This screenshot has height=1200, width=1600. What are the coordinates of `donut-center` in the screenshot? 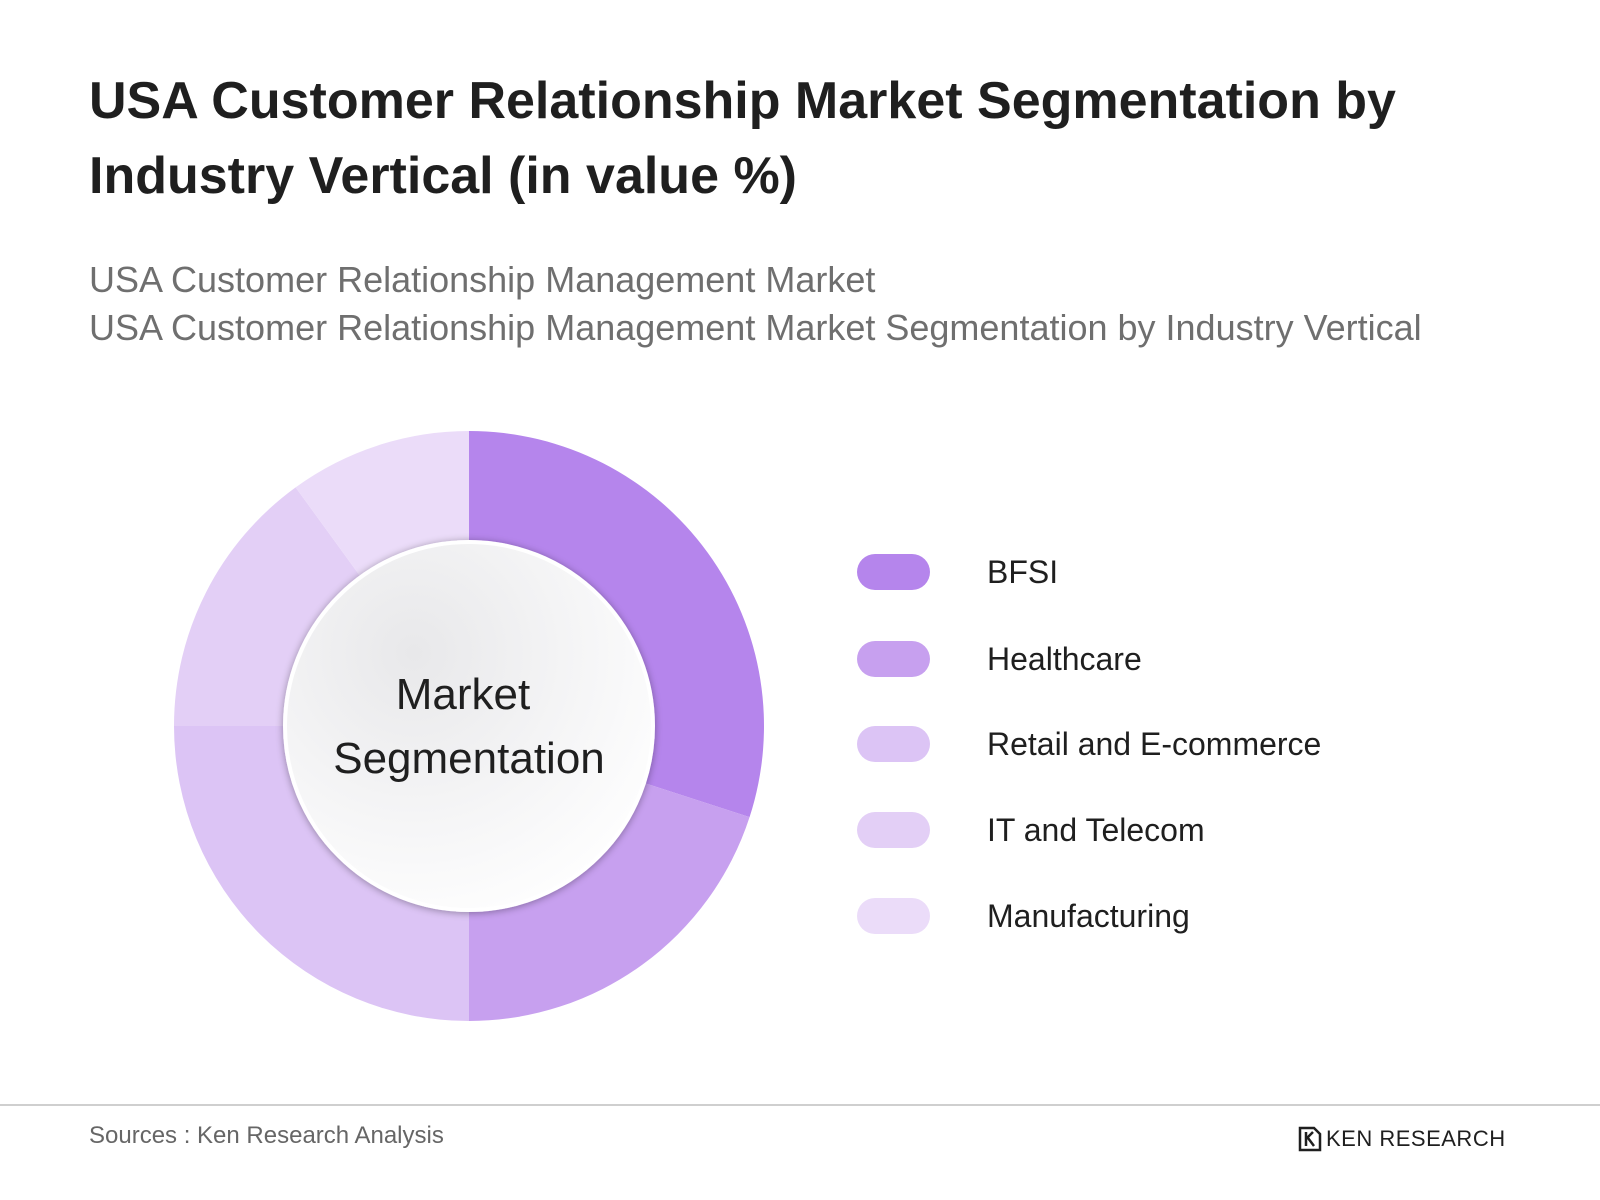 It's located at (469, 726).